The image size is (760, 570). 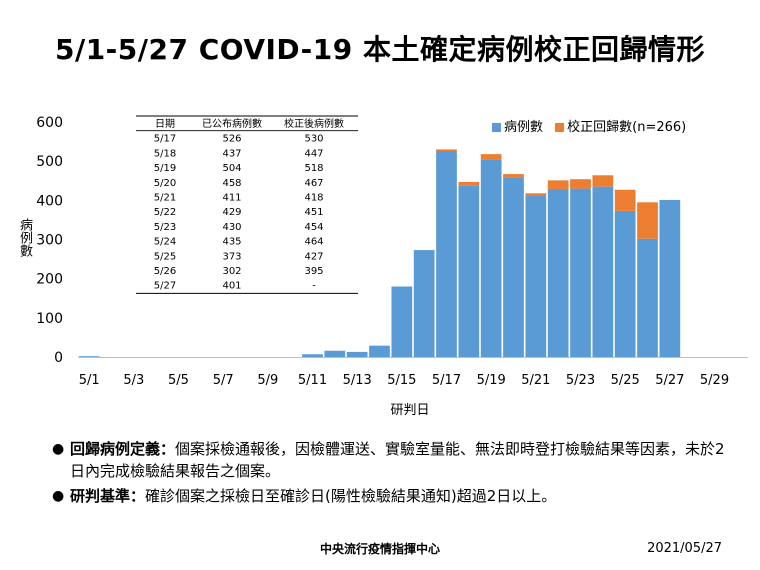 What do you see at coordinates (165, 124) in the screenshot?
I see `table-header-cell: 日期` at bounding box center [165, 124].